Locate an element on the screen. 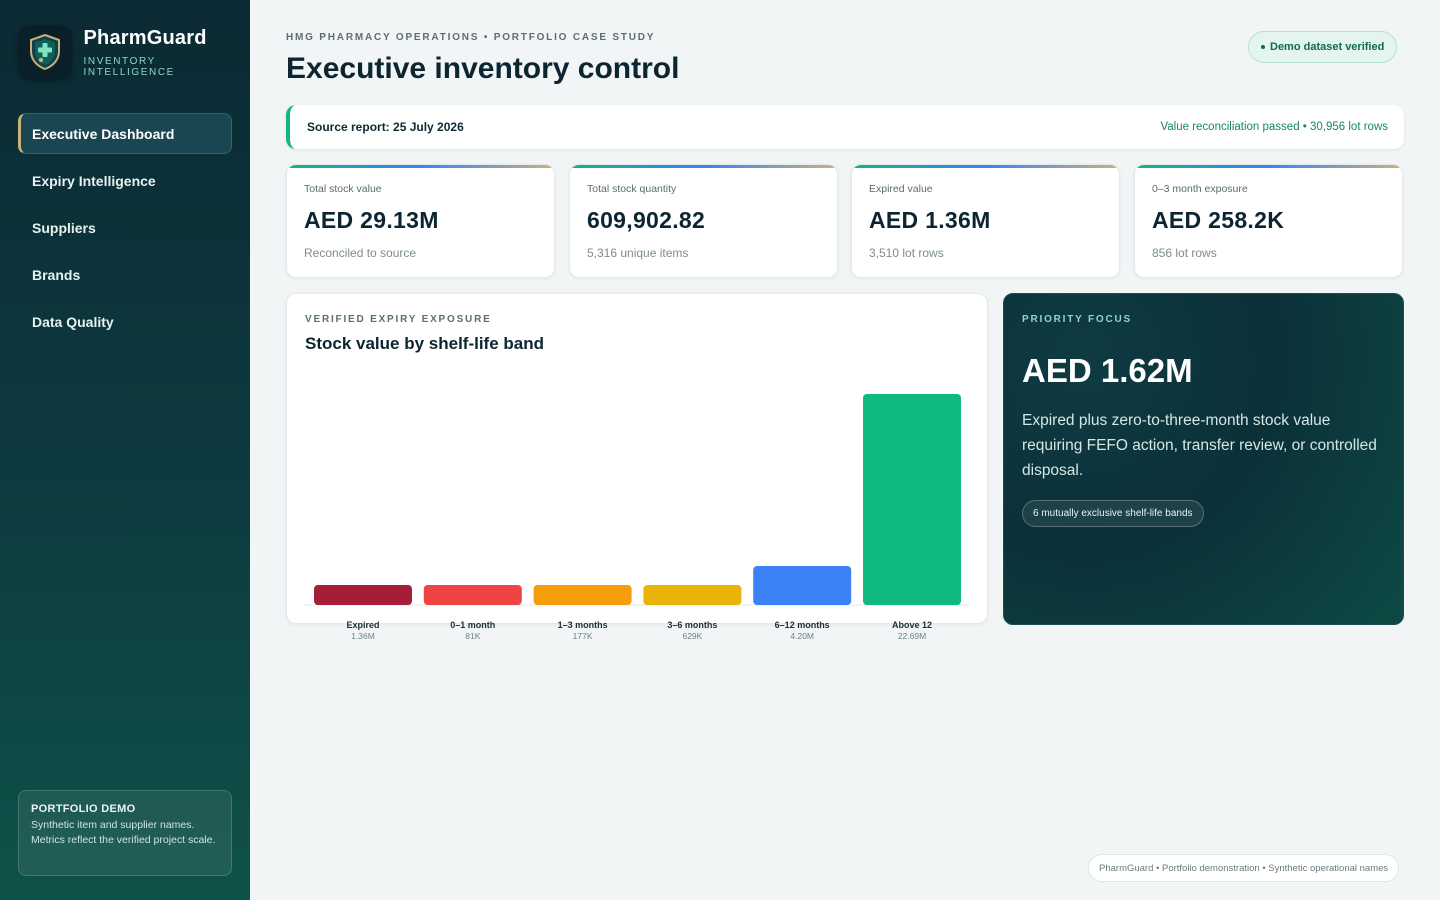 The width and height of the screenshot is (1440, 900). chart-category-label: Above 12 is located at coordinates (912, 625).